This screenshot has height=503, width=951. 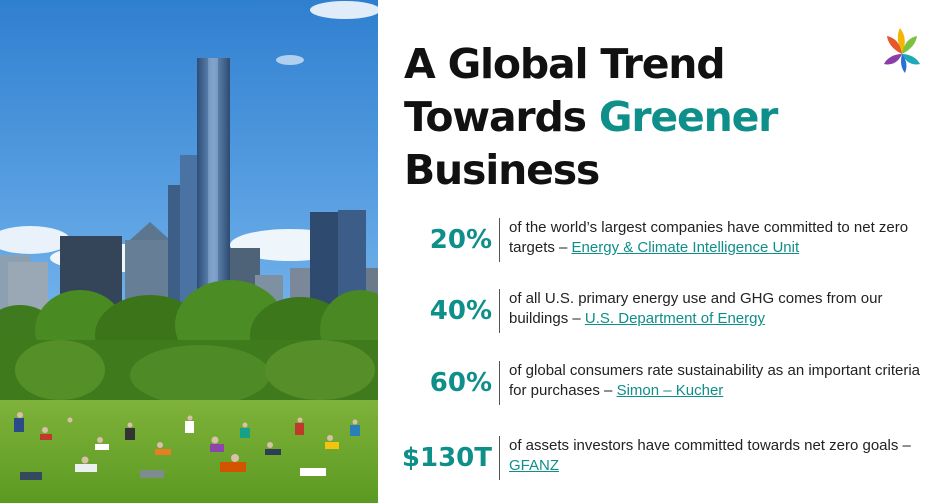 I want to click on title-accent-word: Greener, so click(x=688, y=117).